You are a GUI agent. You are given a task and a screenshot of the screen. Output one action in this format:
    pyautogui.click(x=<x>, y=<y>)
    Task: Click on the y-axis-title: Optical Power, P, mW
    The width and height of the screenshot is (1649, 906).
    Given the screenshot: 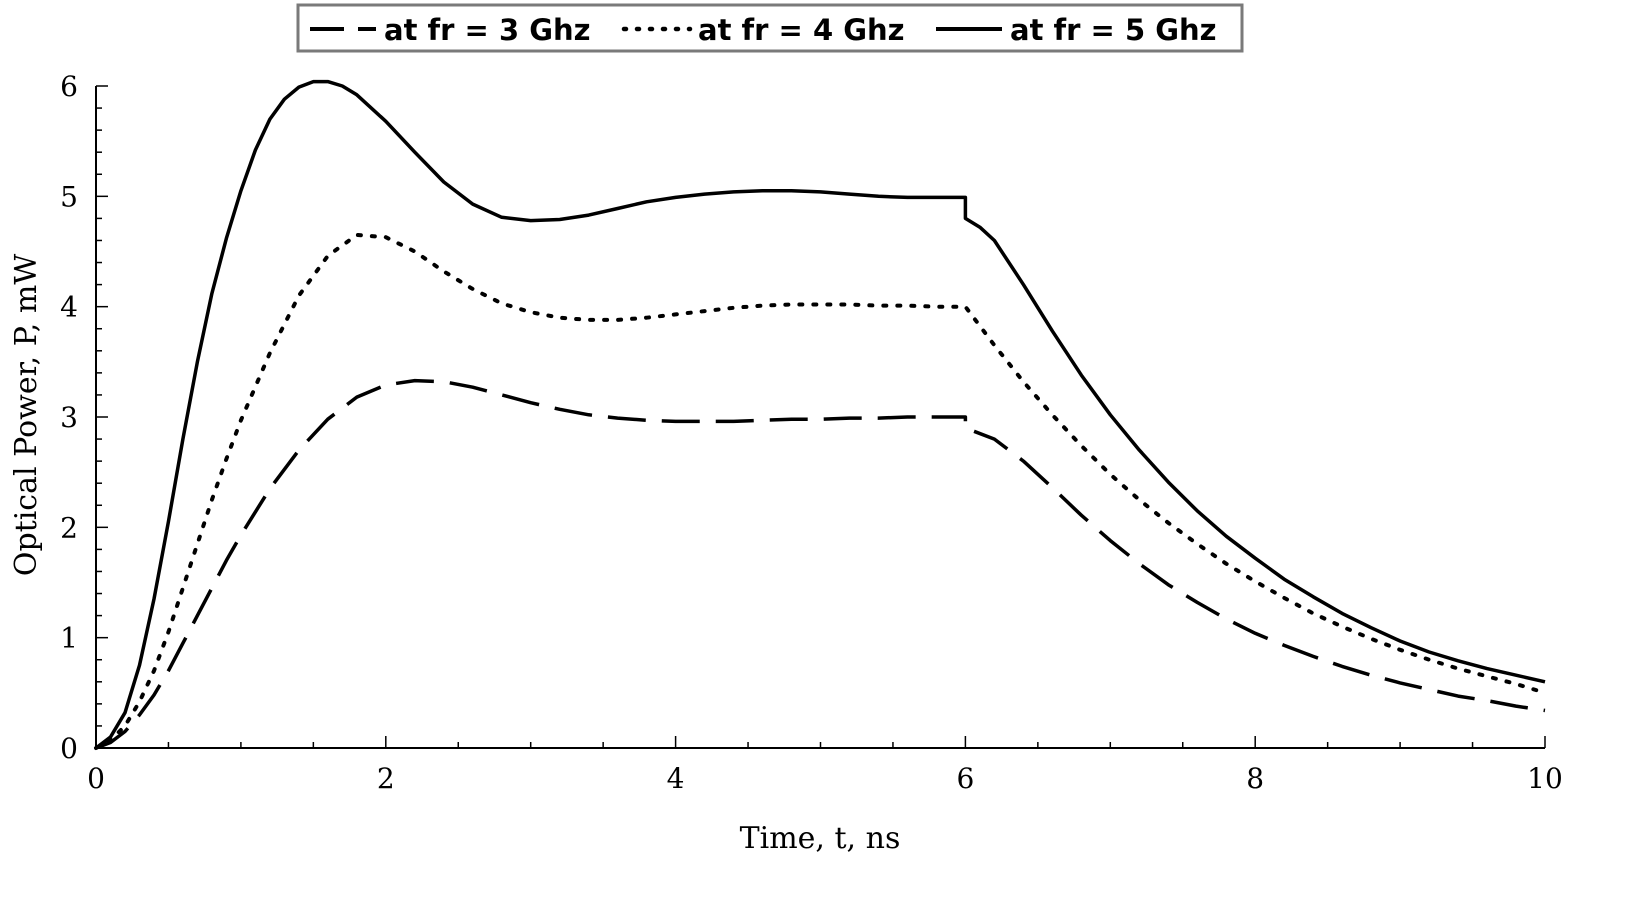 What is the action you would take?
    pyautogui.click(x=26, y=415)
    